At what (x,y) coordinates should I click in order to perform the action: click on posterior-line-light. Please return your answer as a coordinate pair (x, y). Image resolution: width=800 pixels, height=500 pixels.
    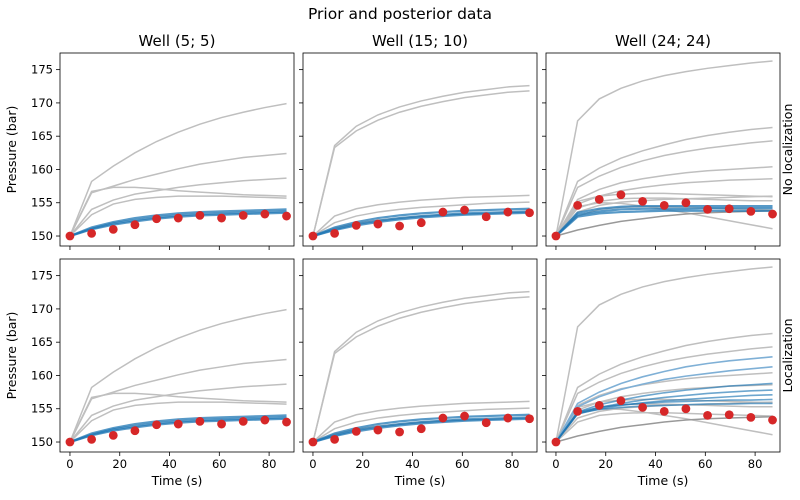
    Looking at the image, I should click on (664, 399).